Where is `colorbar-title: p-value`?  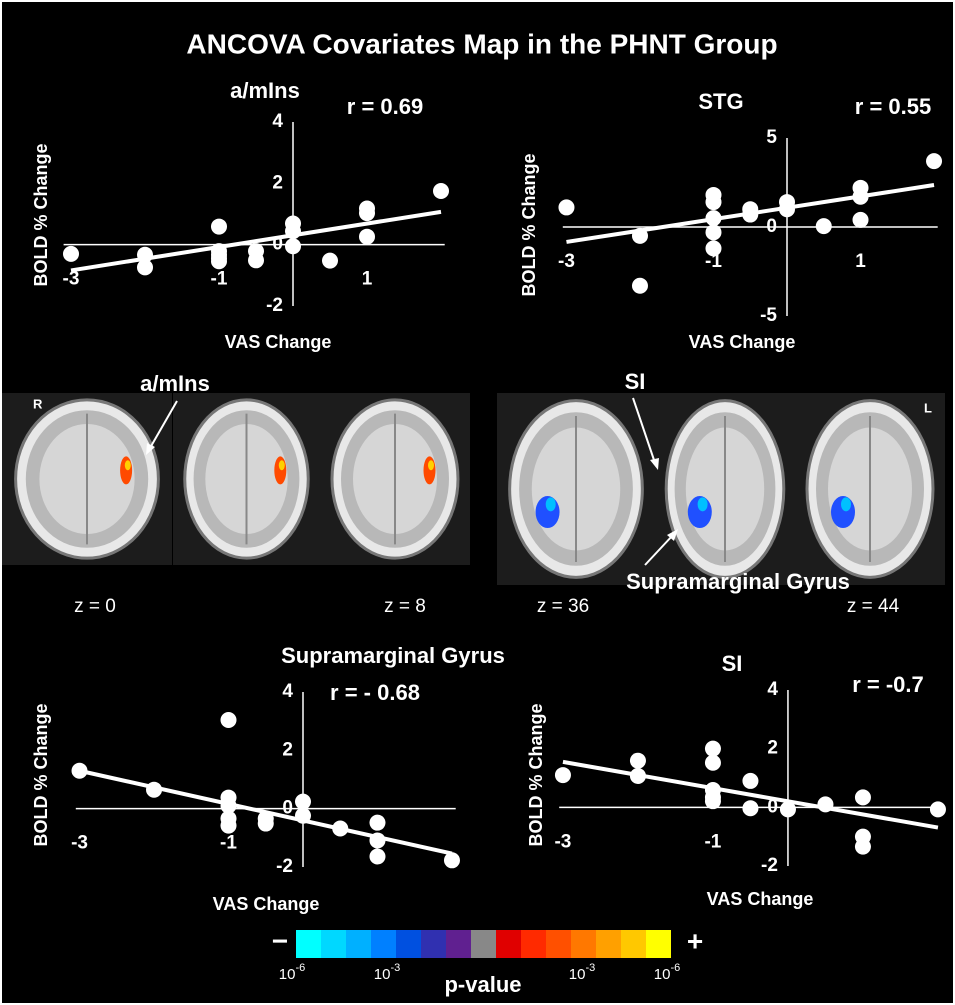 colorbar-title: p-value is located at coordinates (482, 984).